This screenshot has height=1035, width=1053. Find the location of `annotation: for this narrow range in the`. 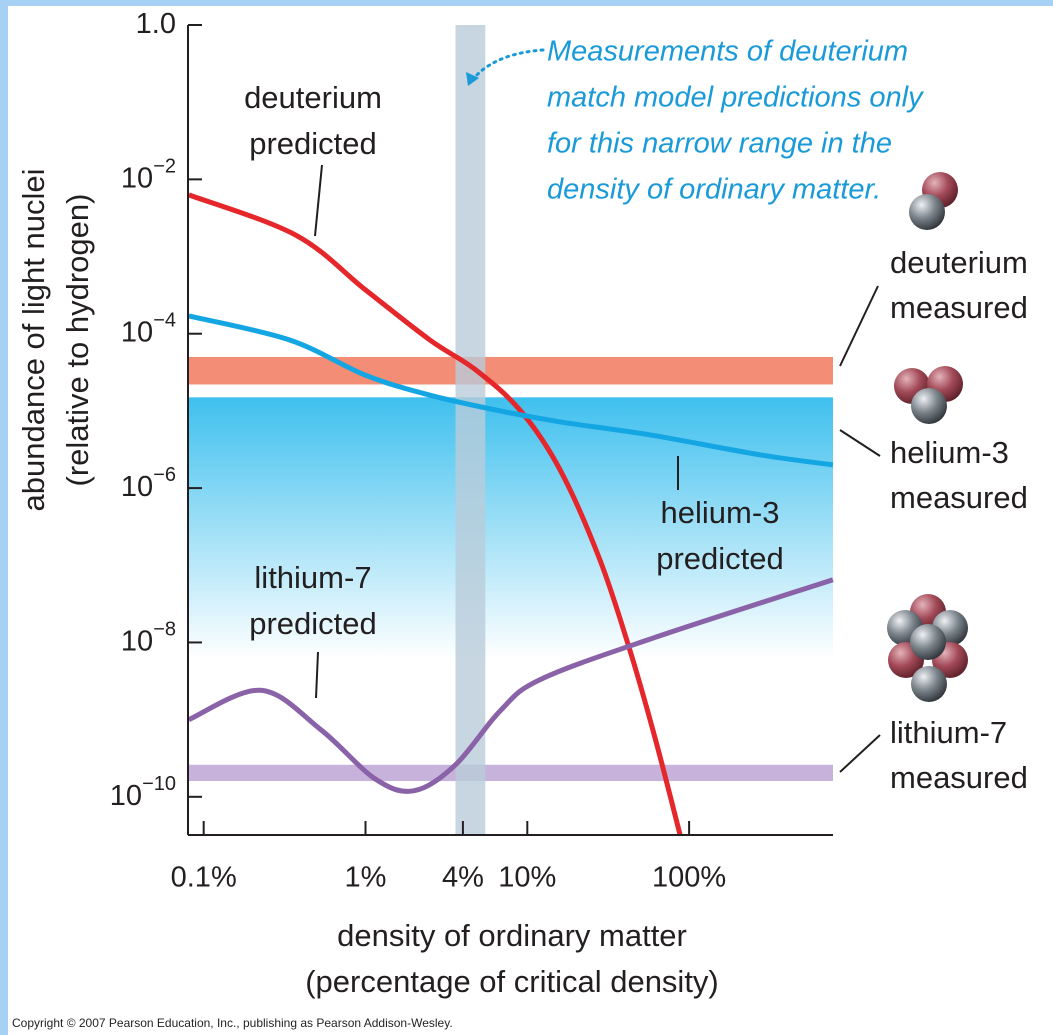

annotation: for this narrow range in the is located at coordinates (719, 144).